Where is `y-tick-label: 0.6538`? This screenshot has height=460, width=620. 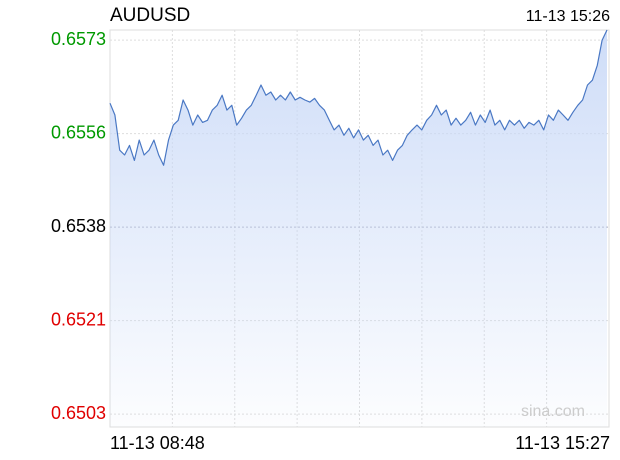
y-tick-label: 0.6538 is located at coordinates (78, 226).